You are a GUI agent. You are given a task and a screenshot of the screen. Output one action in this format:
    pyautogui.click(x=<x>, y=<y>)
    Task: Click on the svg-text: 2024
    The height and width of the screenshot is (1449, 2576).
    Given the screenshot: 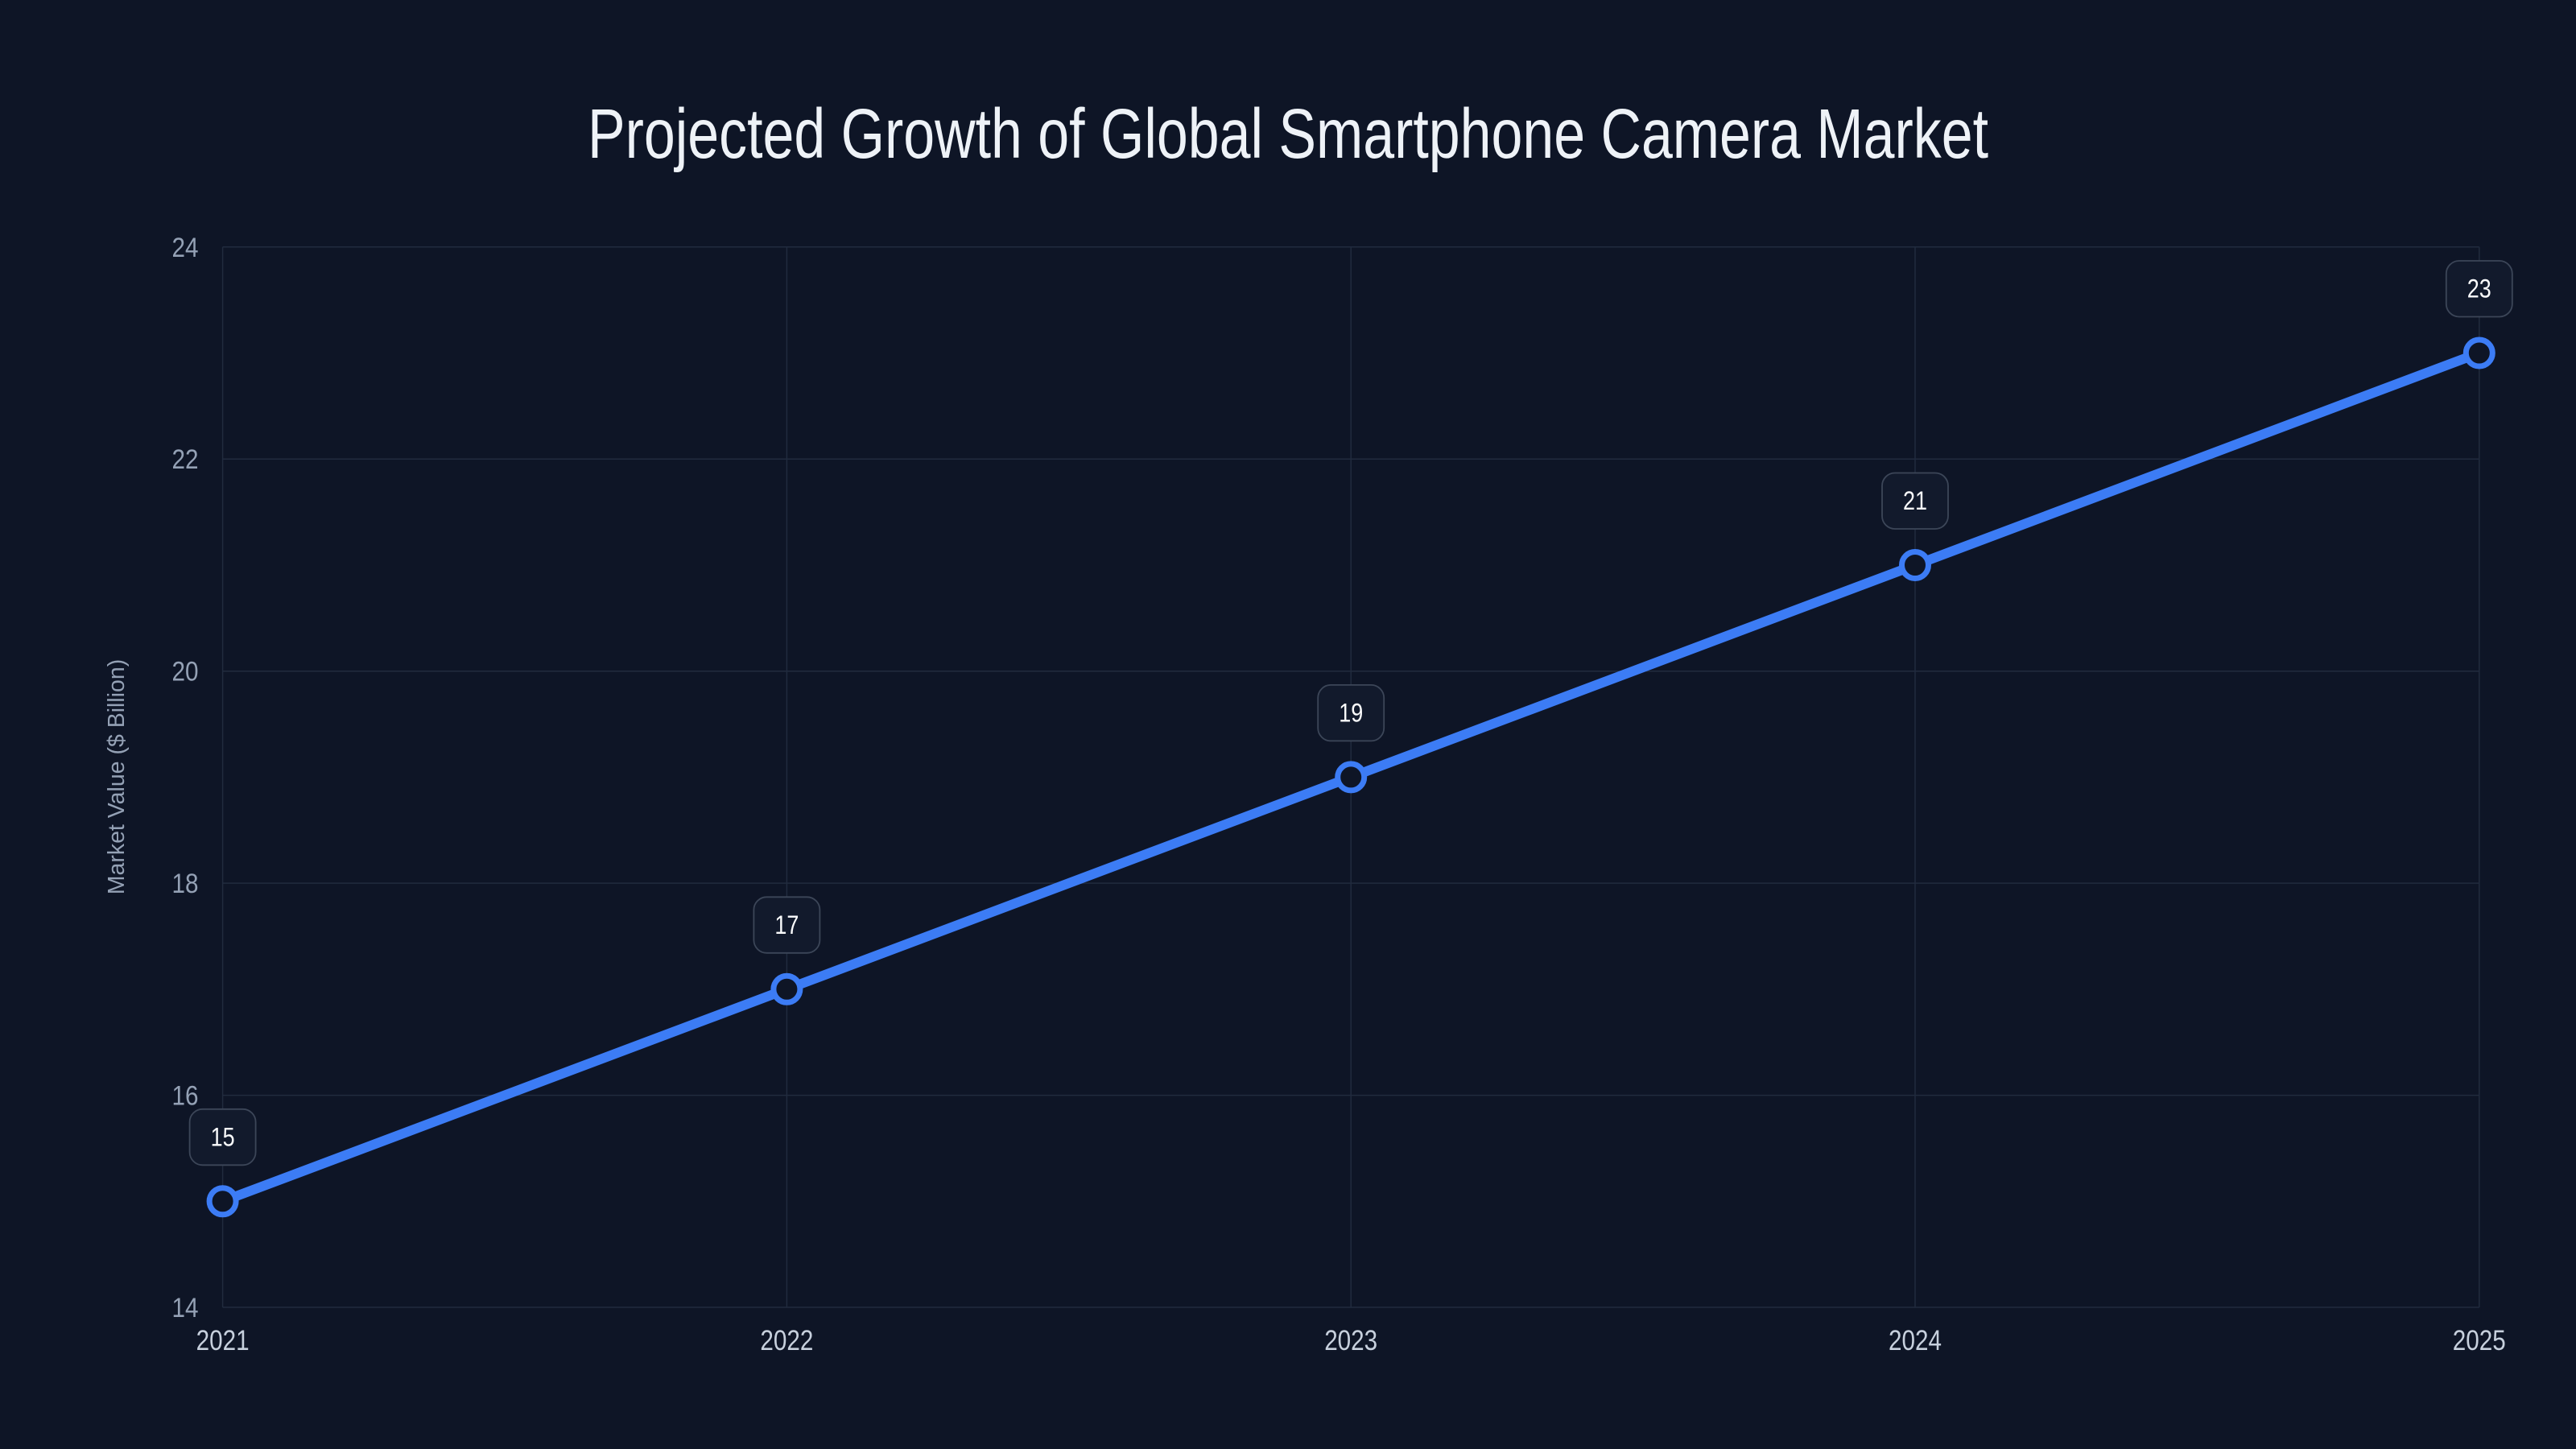 What is the action you would take?
    pyautogui.click(x=1915, y=1340)
    